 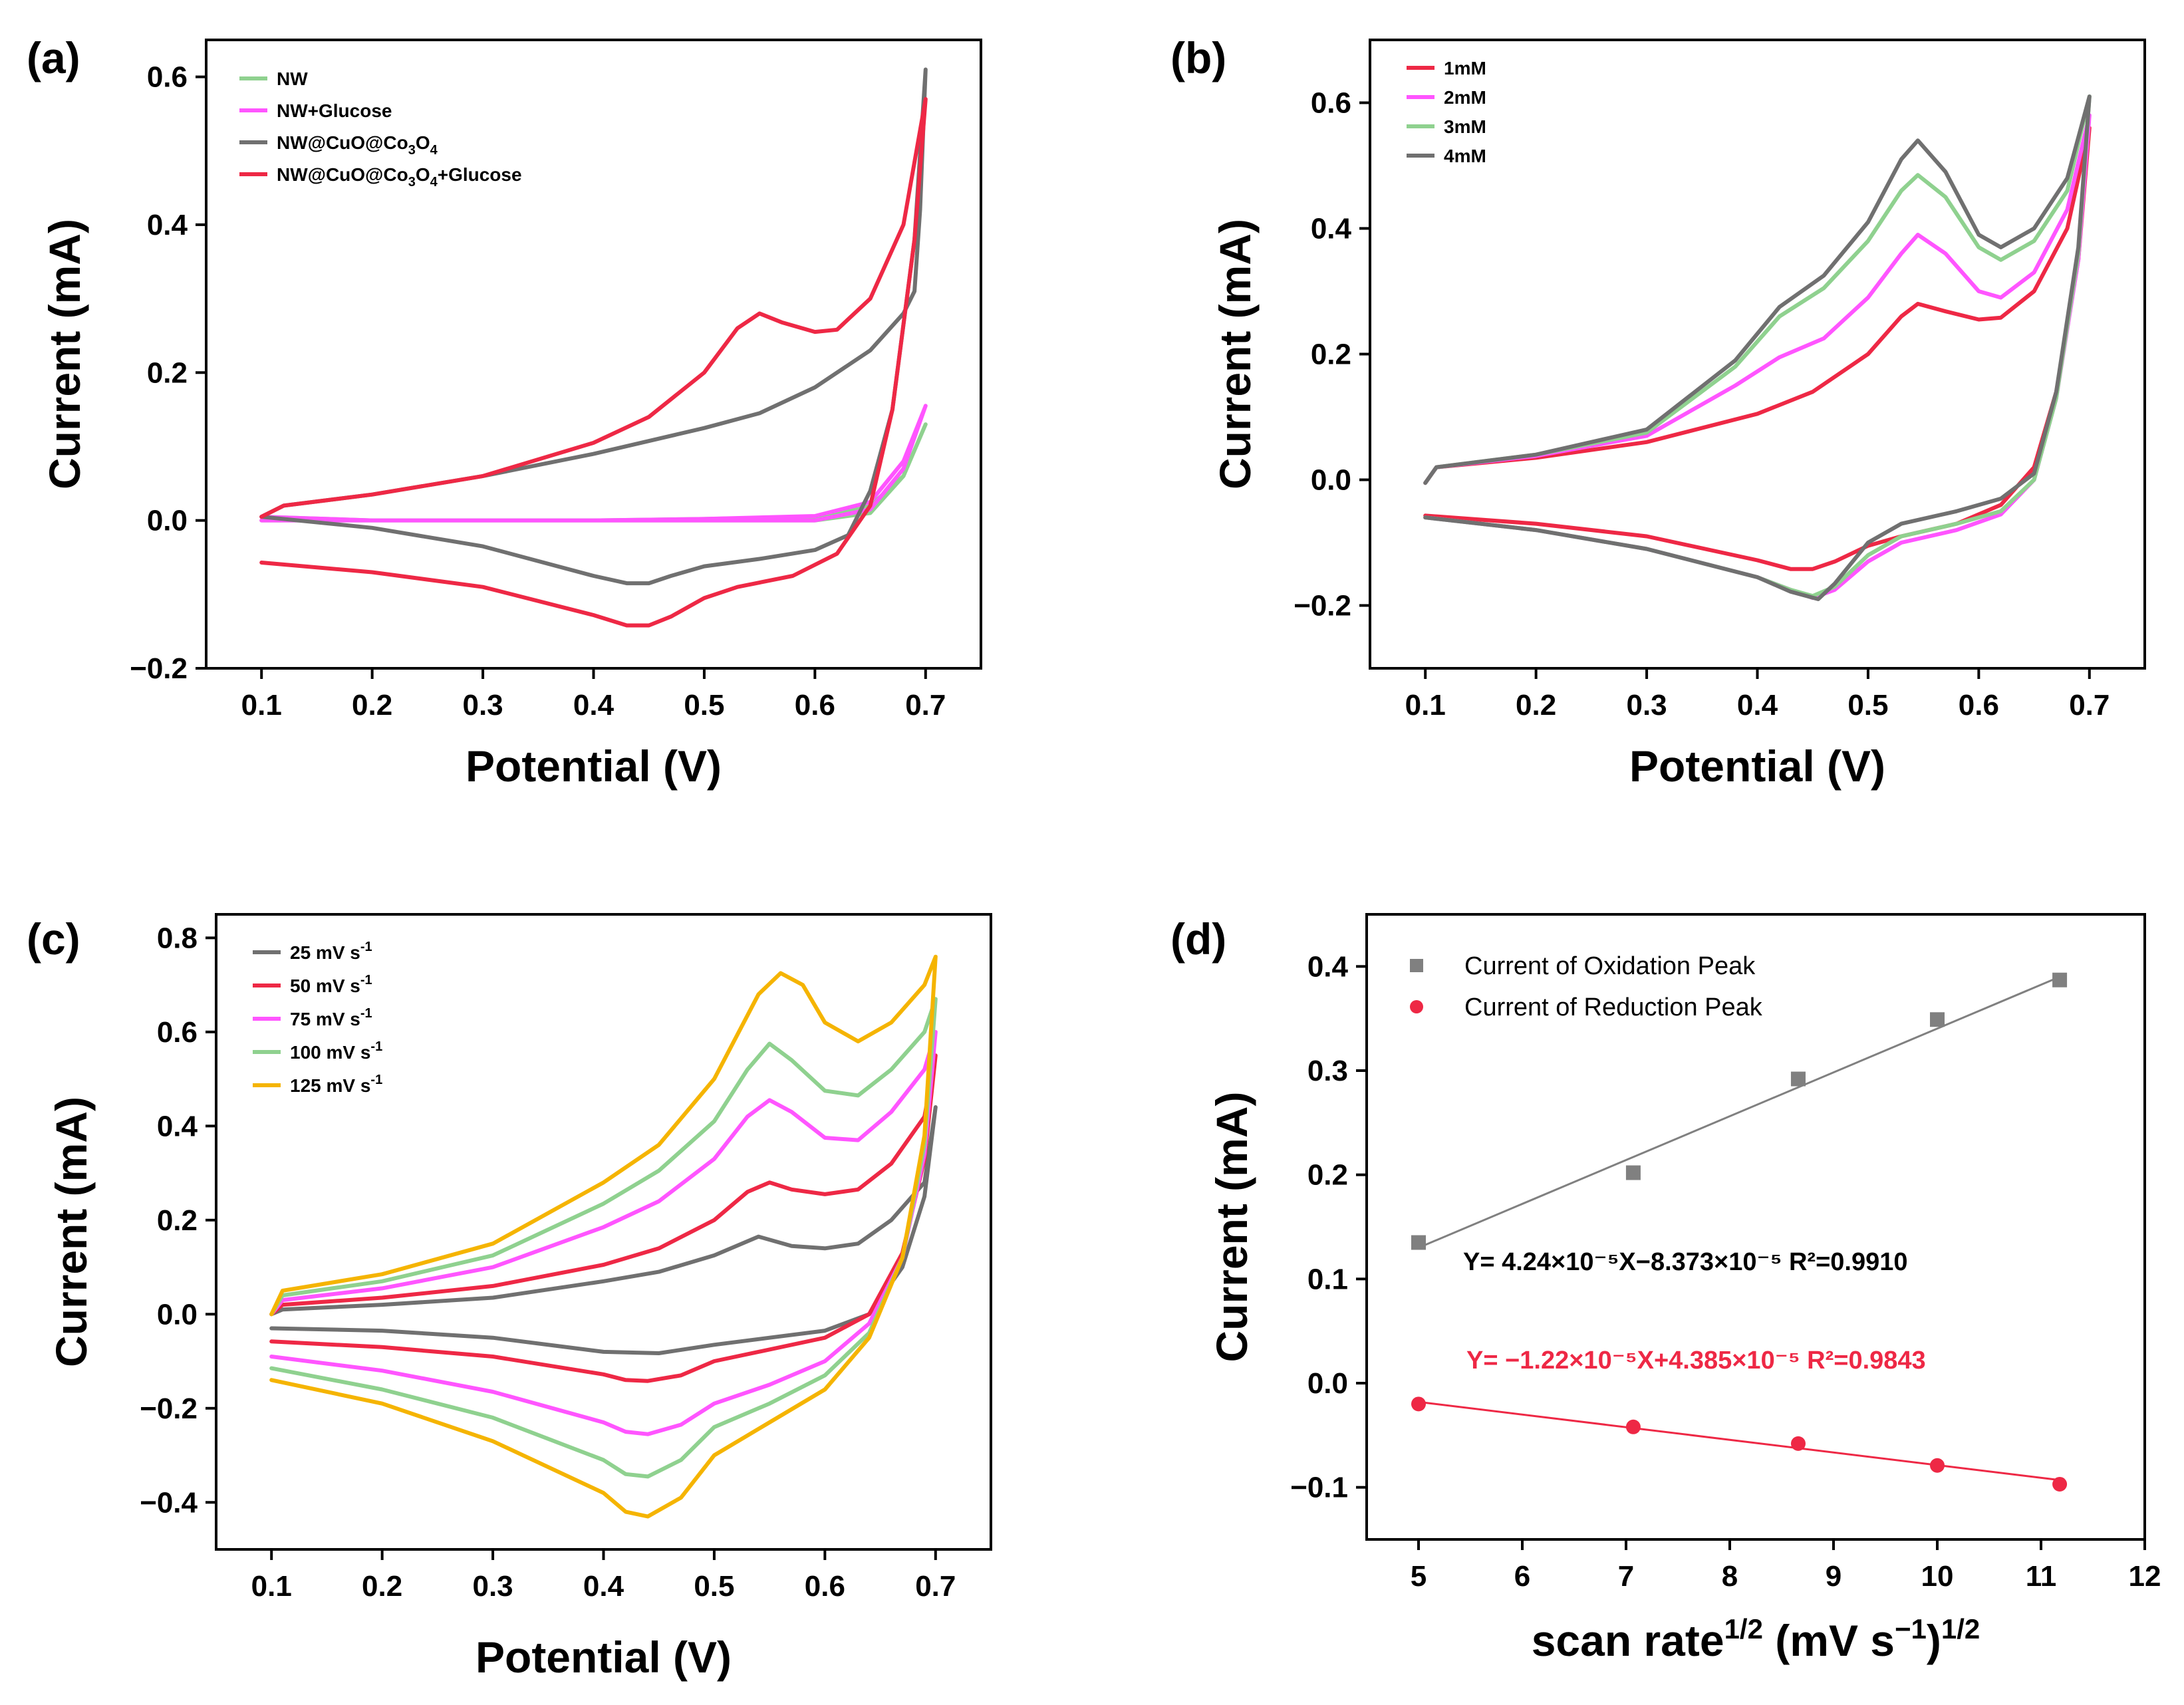 I want to click on legend-label: 75 mV s-1, so click(x=331, y=1018).